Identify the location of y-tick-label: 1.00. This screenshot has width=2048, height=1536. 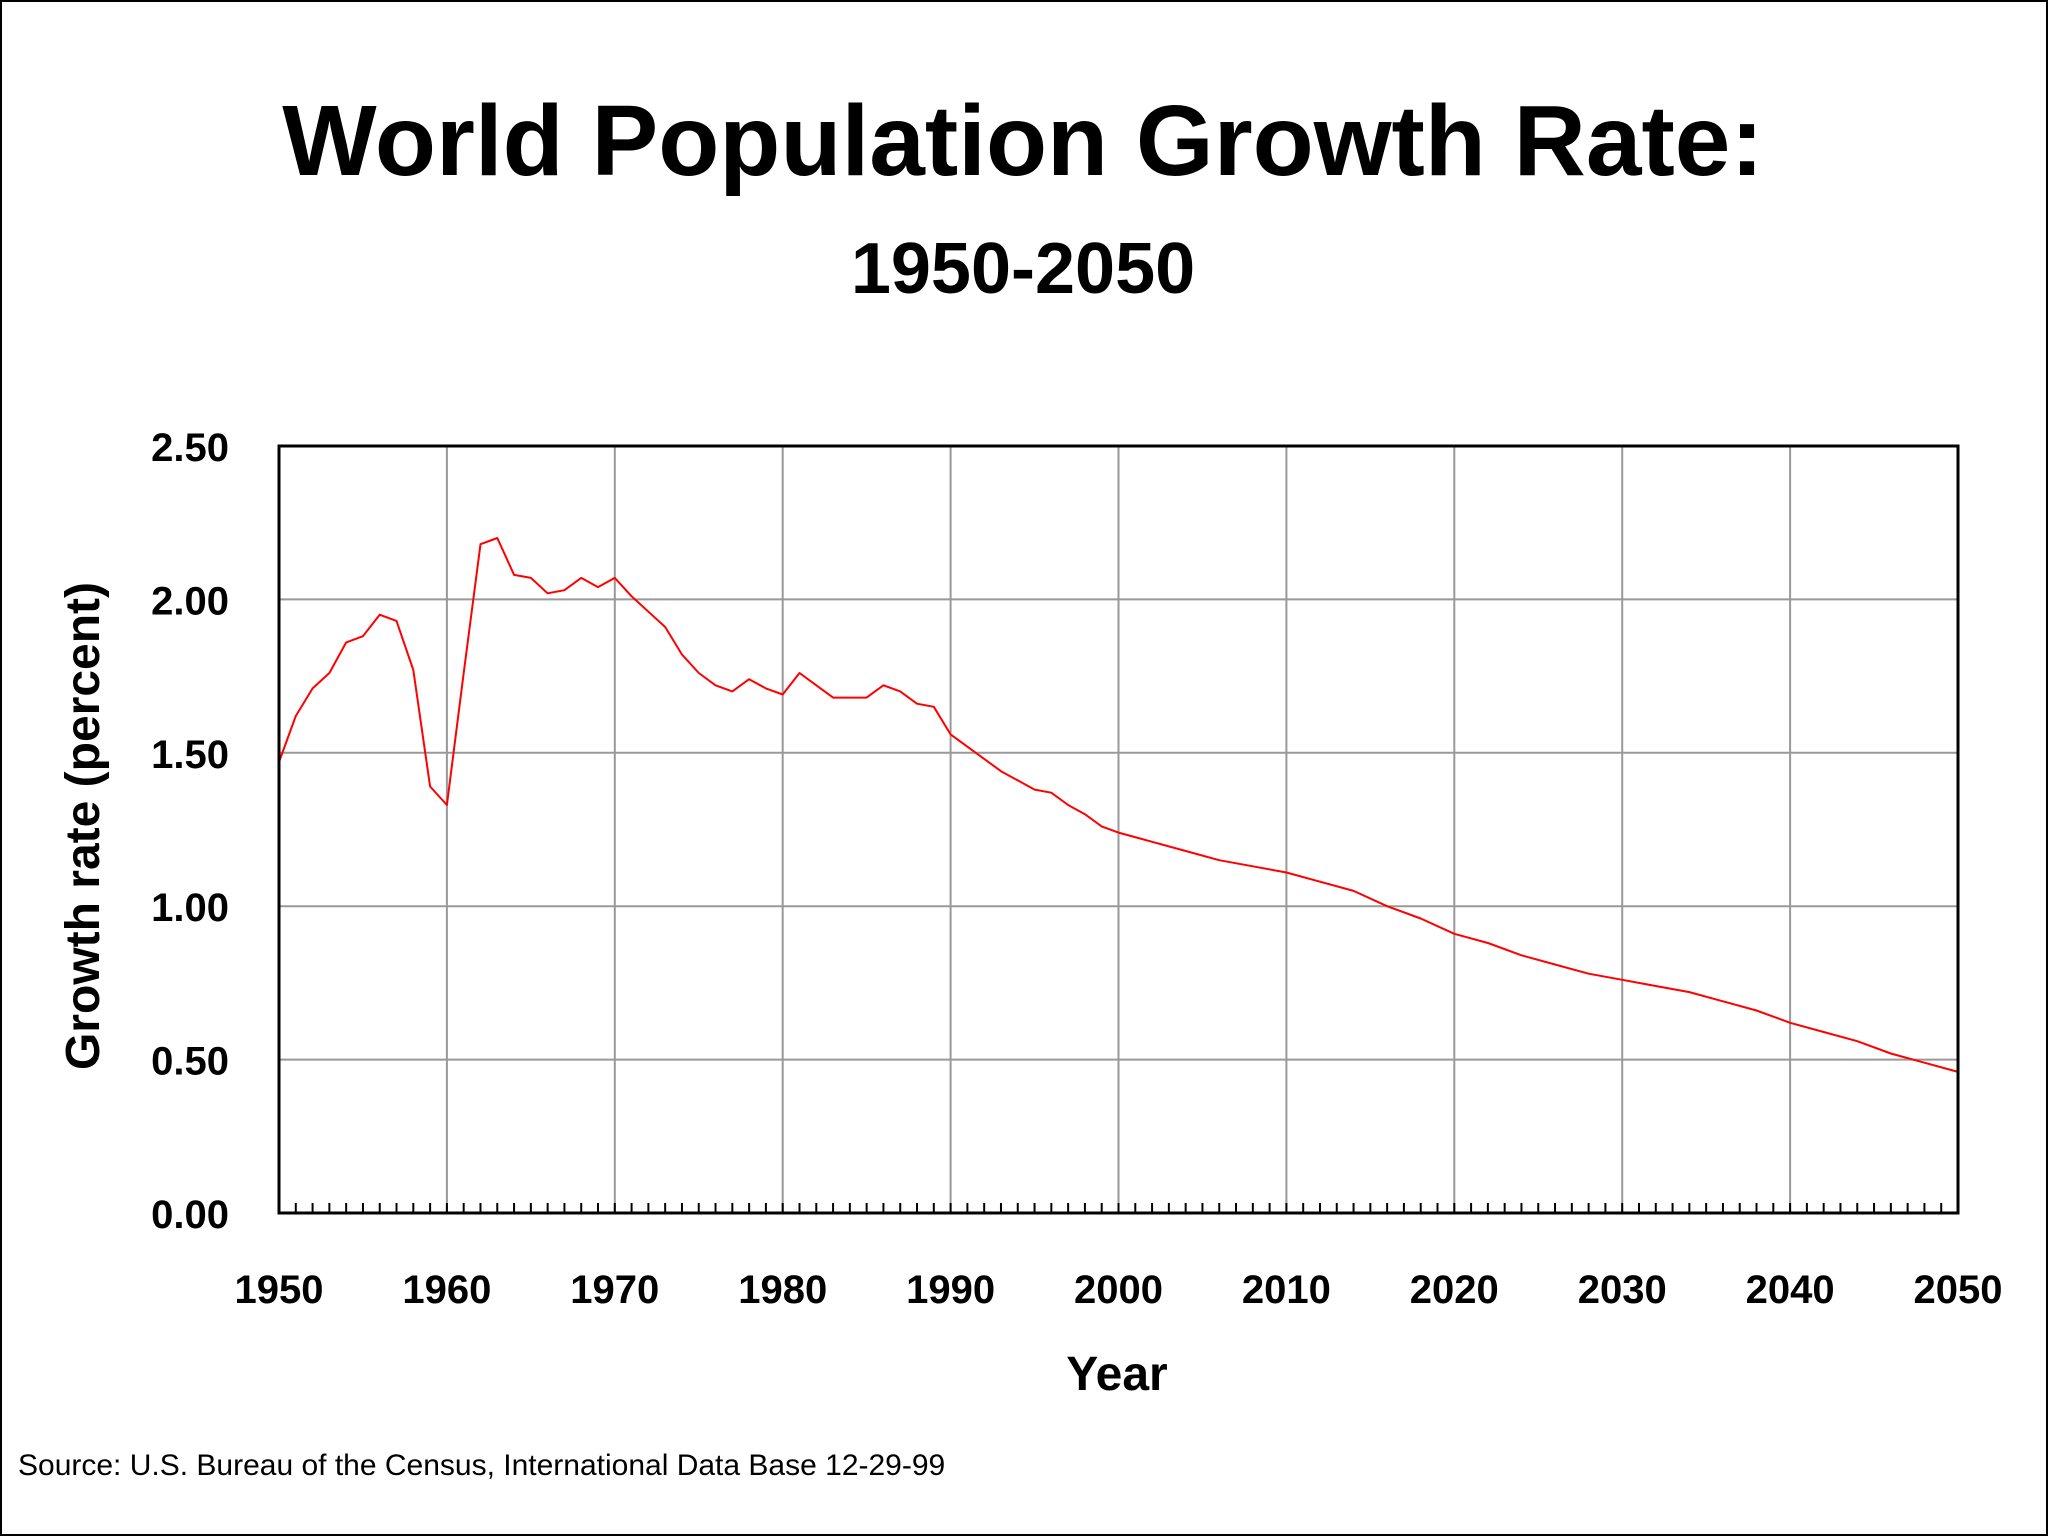
(190, 908).